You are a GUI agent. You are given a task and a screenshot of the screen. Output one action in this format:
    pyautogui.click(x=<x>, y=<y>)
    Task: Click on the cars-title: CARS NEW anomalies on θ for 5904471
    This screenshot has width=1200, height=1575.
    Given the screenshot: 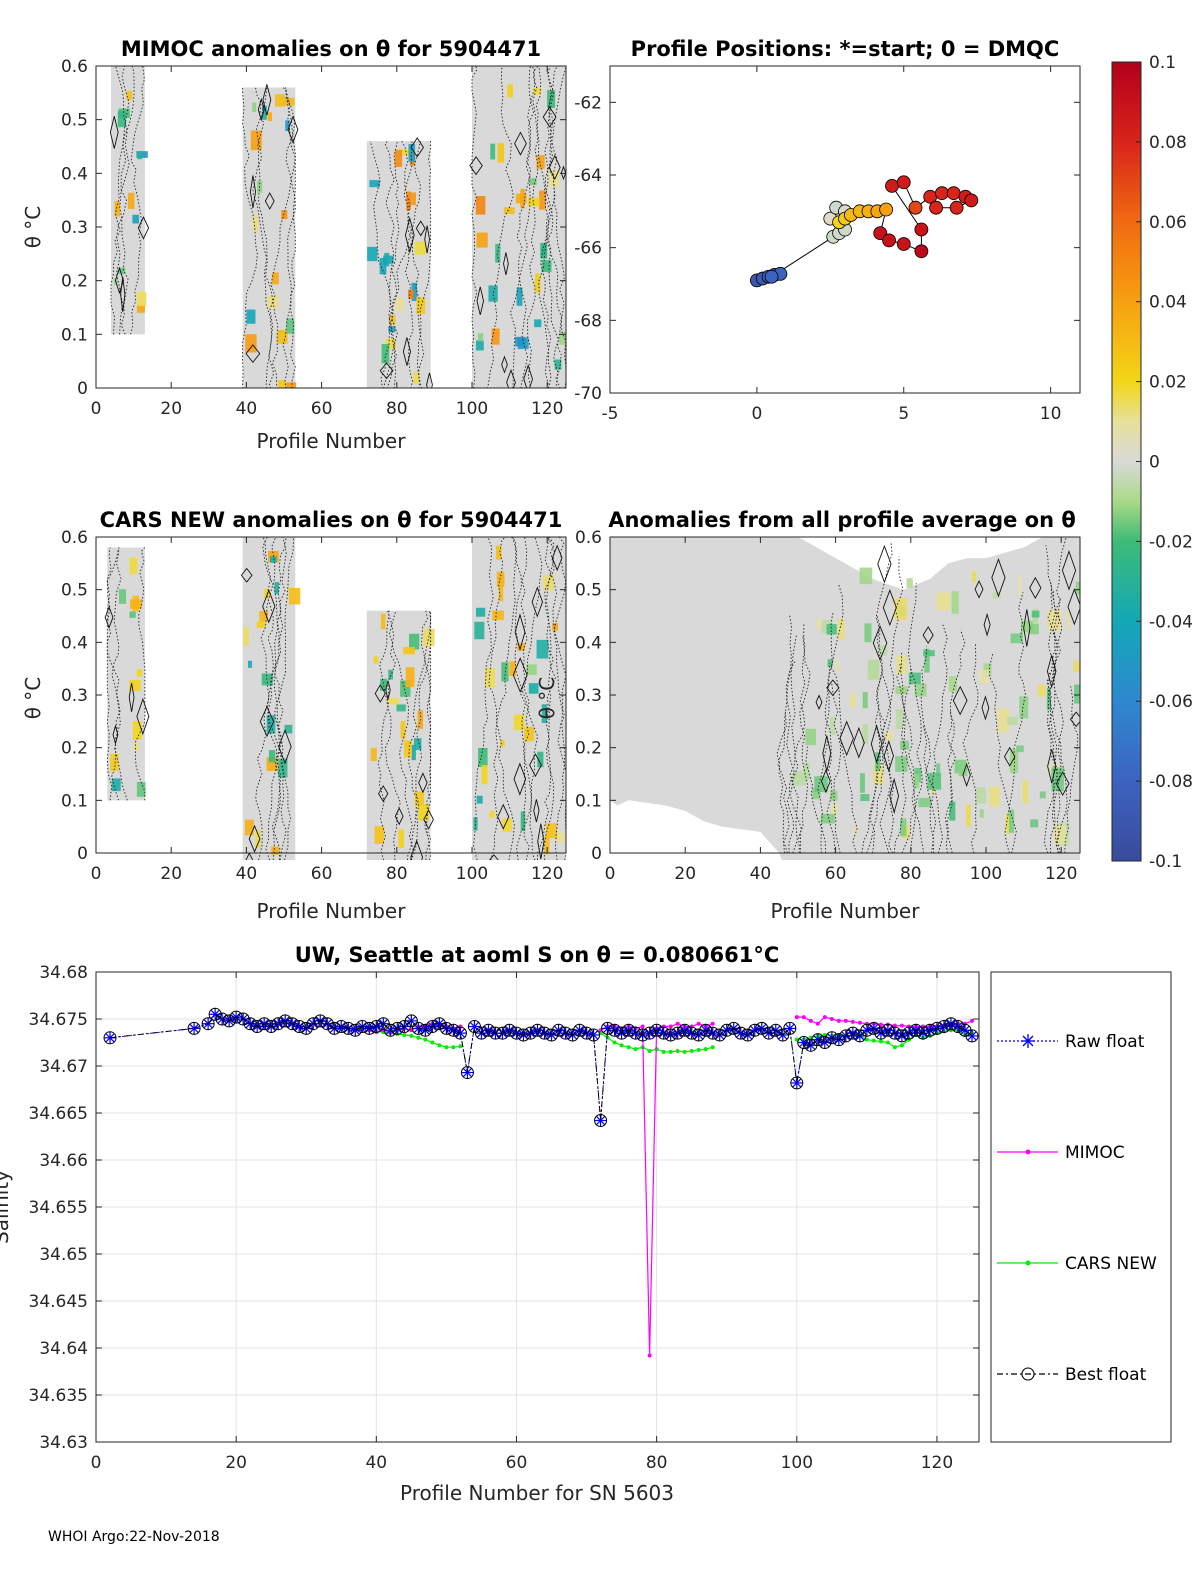 What is the action you would take?
    pyautogui.click(x=331, y=520)
    